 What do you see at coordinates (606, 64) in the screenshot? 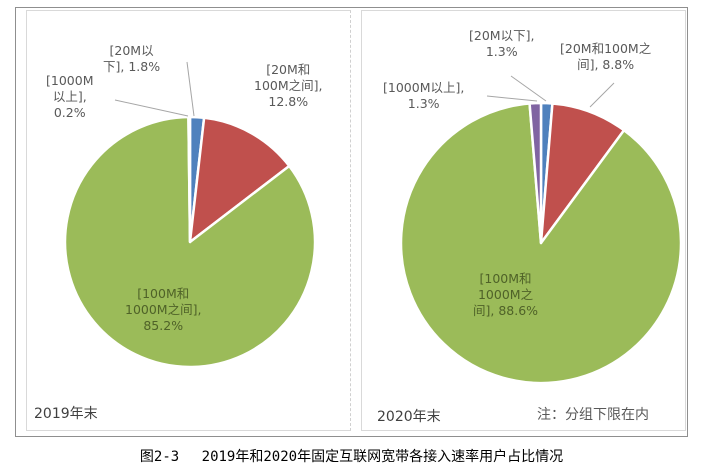
I see `label-line: 间], 8.8%` at bounding box center [606, 64].